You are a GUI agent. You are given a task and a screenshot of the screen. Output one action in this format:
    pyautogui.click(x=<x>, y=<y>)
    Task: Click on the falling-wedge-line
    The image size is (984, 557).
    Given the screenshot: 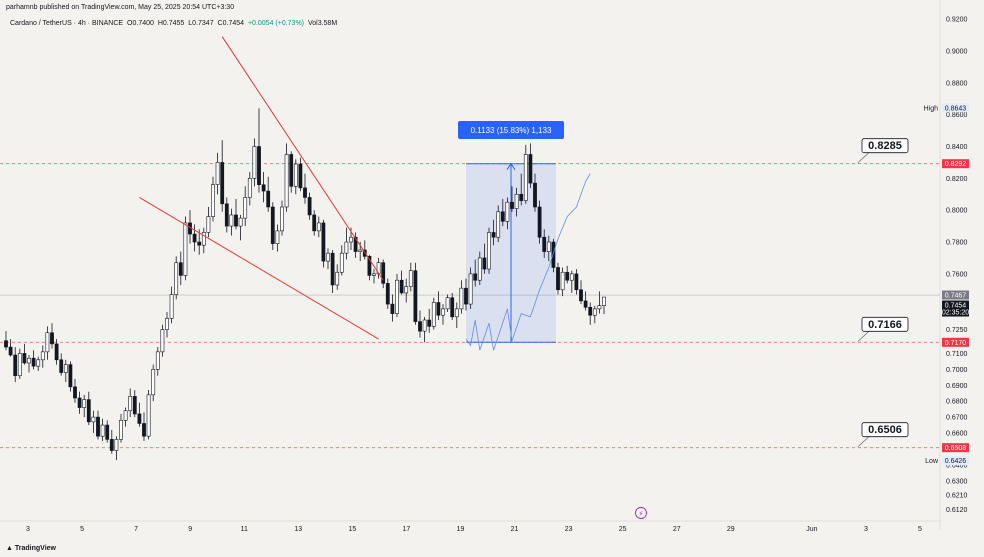 What is the action you would take?
    pyautogui.click(x=302, y=158)
    